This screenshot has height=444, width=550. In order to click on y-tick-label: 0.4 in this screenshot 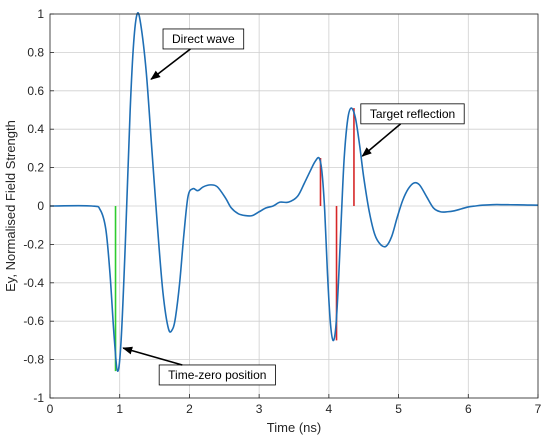, I will do `click(35, 129)`.